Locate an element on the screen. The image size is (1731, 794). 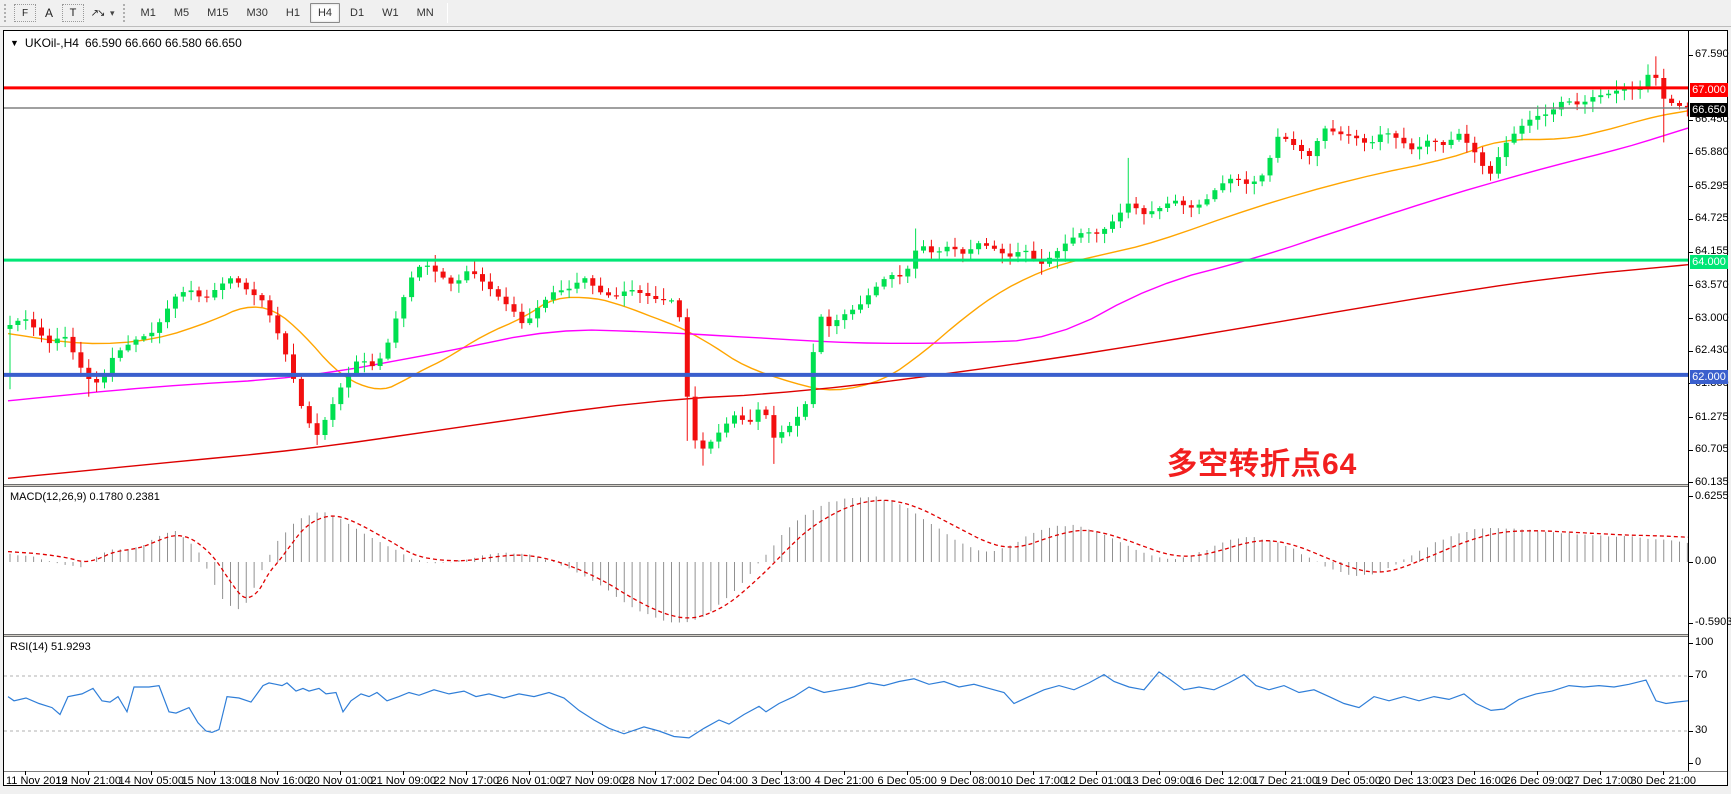
timeframe-button-mn: MN is located at coordinates (425, 13).